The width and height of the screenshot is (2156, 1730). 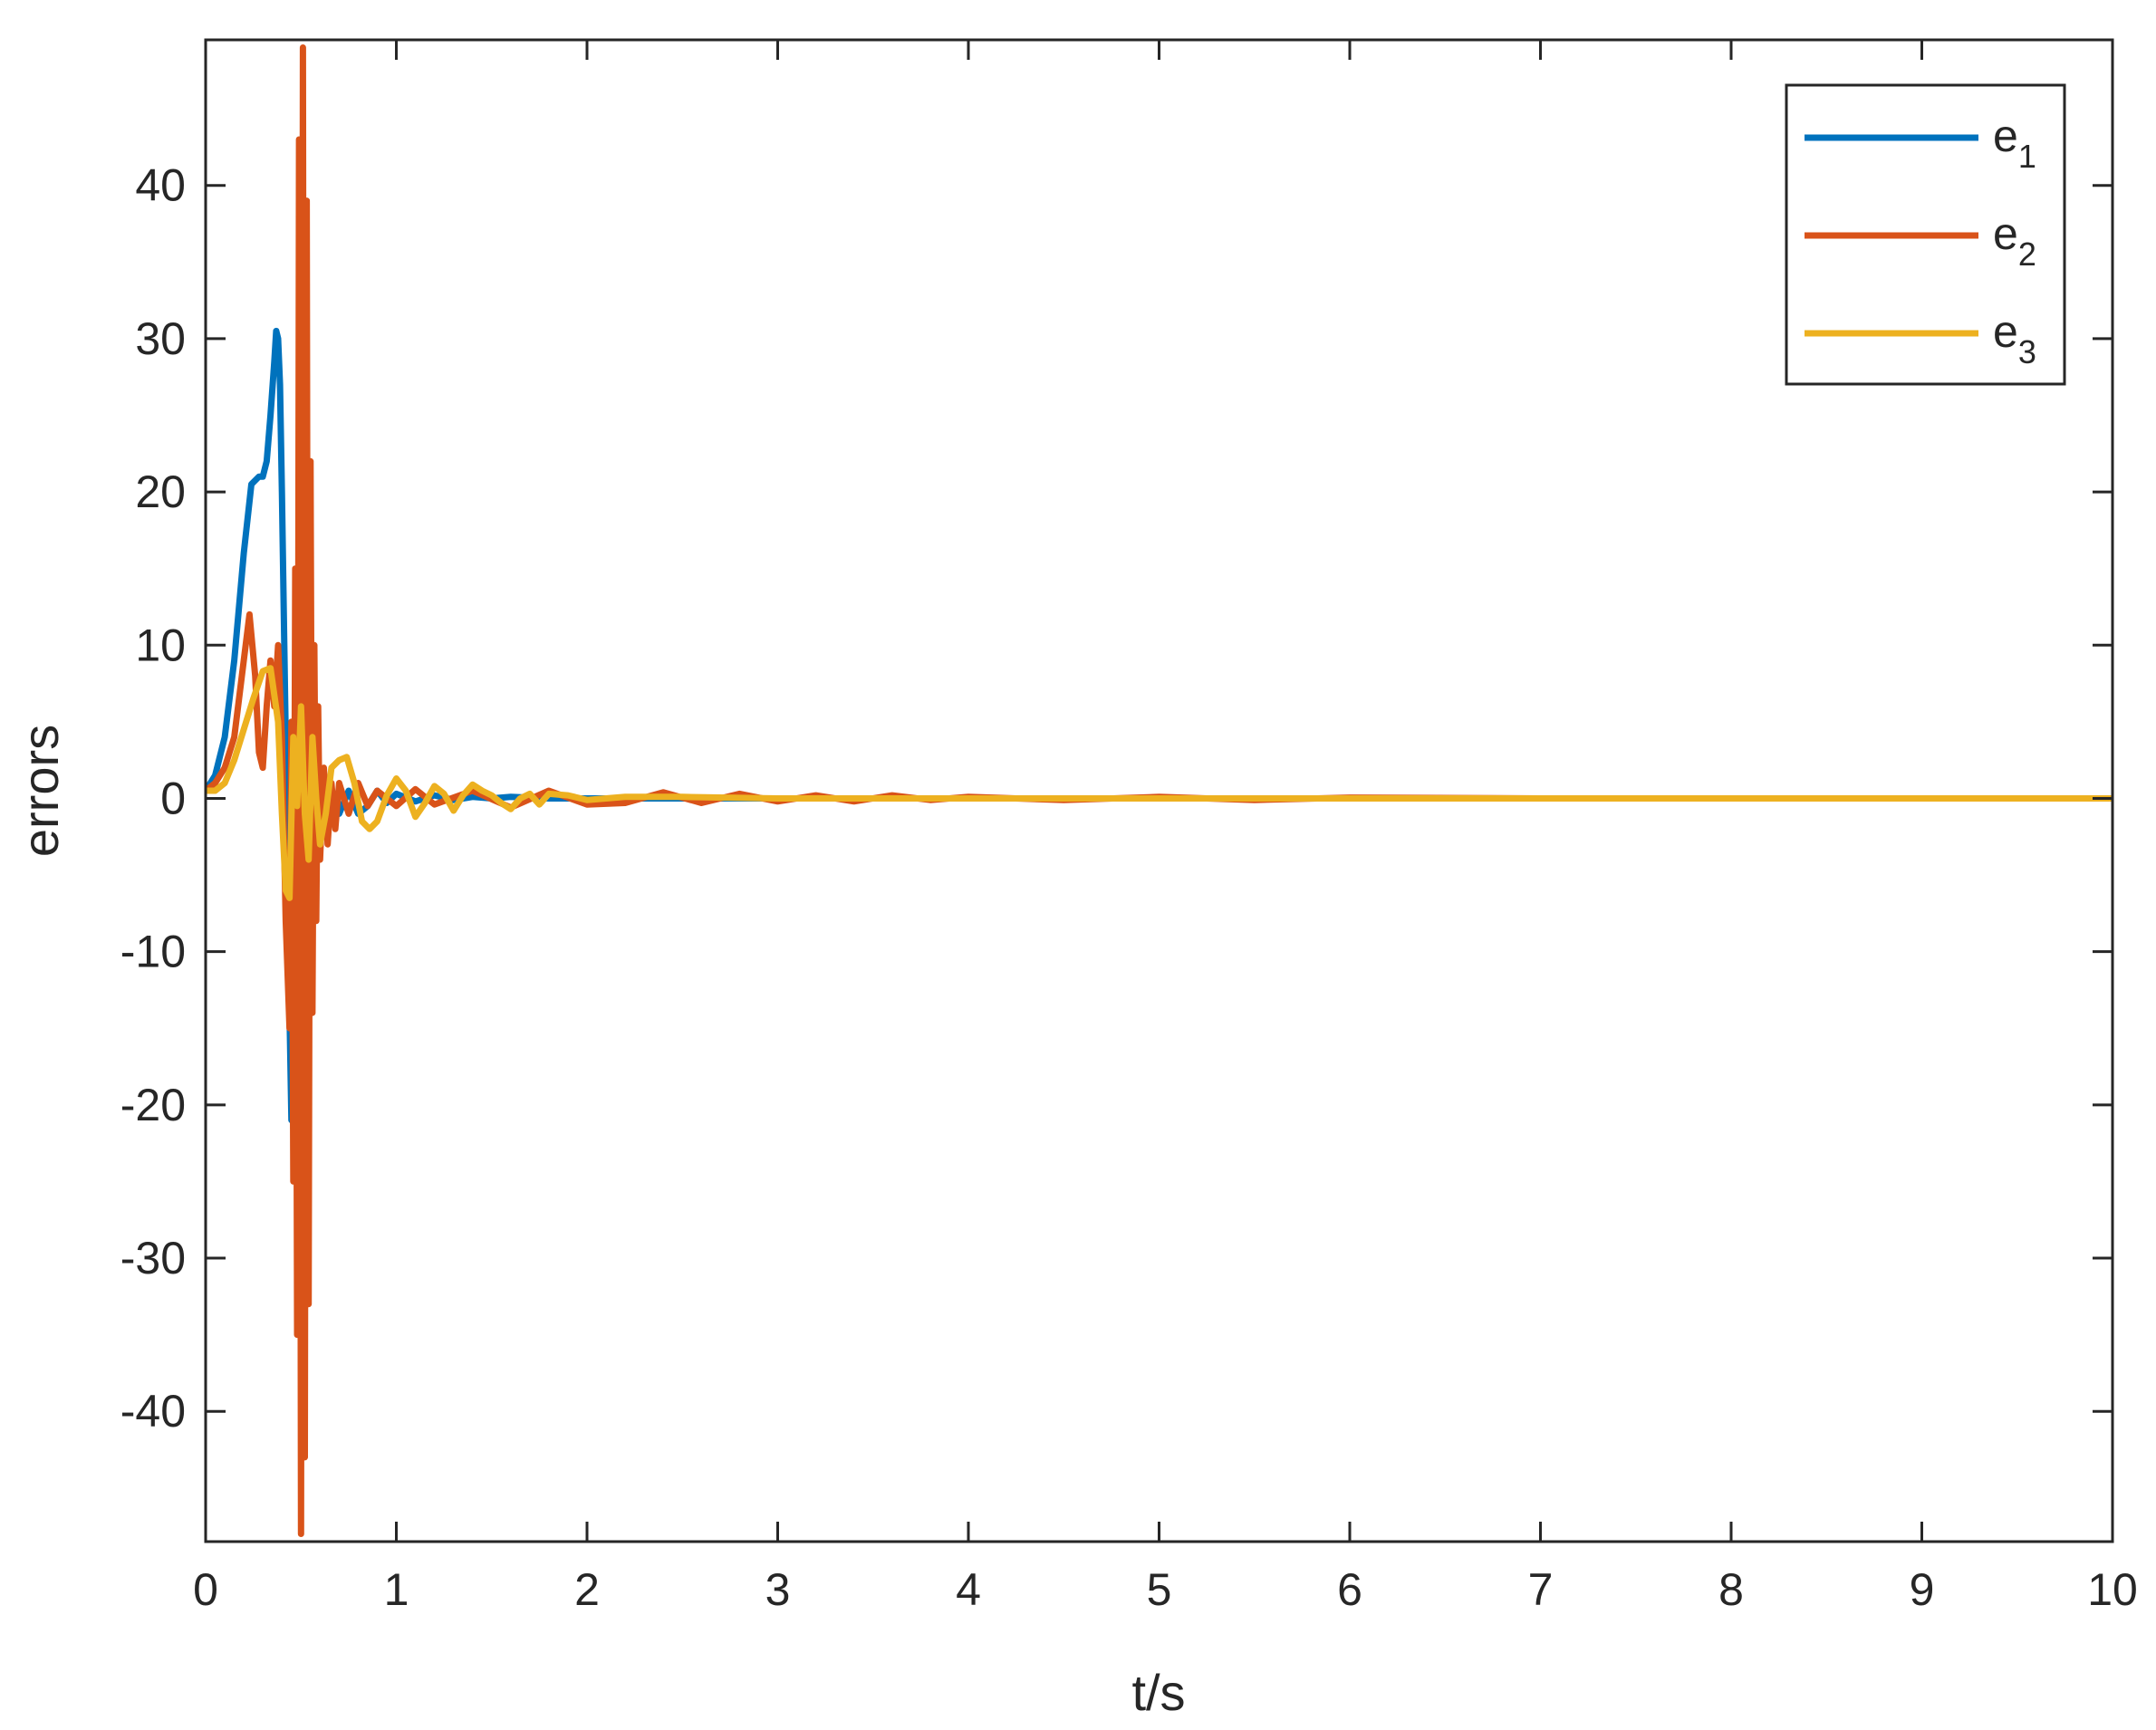 I want to click on x-tick-label: 10, so click(x=2112, y=1590).